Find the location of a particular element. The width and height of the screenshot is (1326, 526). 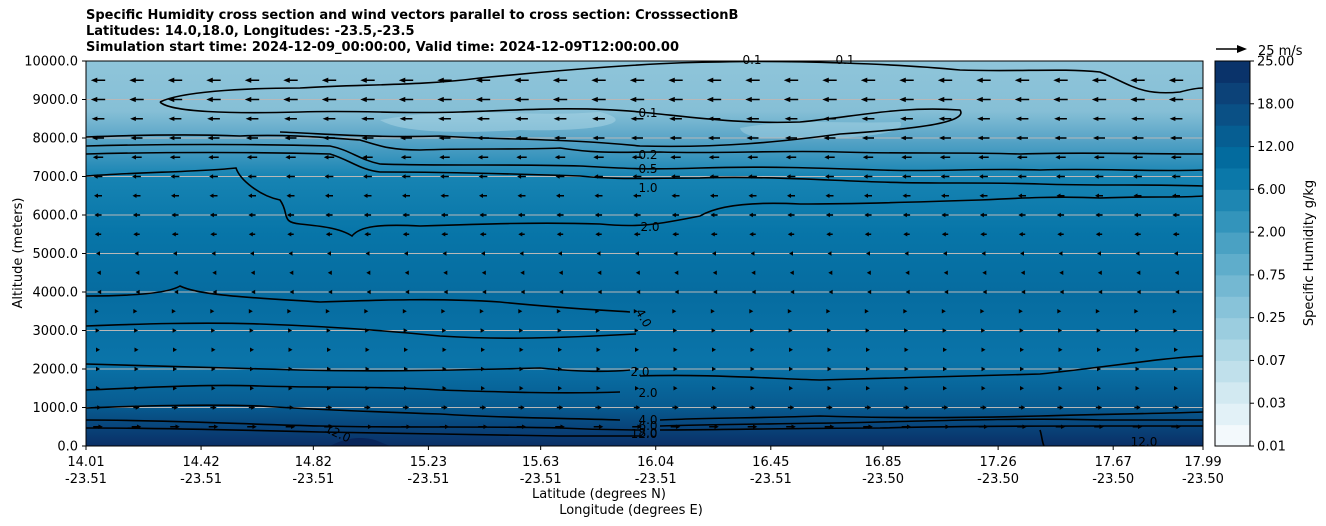

contour-label: 4.0 is located at coordinates (647, 420).